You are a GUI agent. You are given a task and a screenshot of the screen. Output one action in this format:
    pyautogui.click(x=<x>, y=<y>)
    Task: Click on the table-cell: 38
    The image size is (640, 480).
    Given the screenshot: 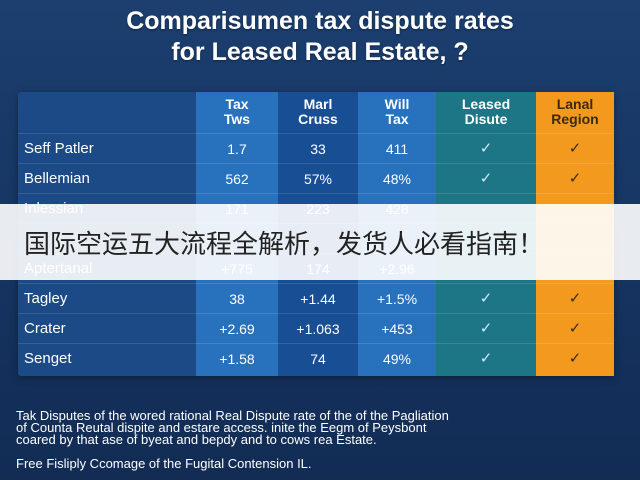 What is the action you would take?
    pyautogui.click(x=237, y=299)
    